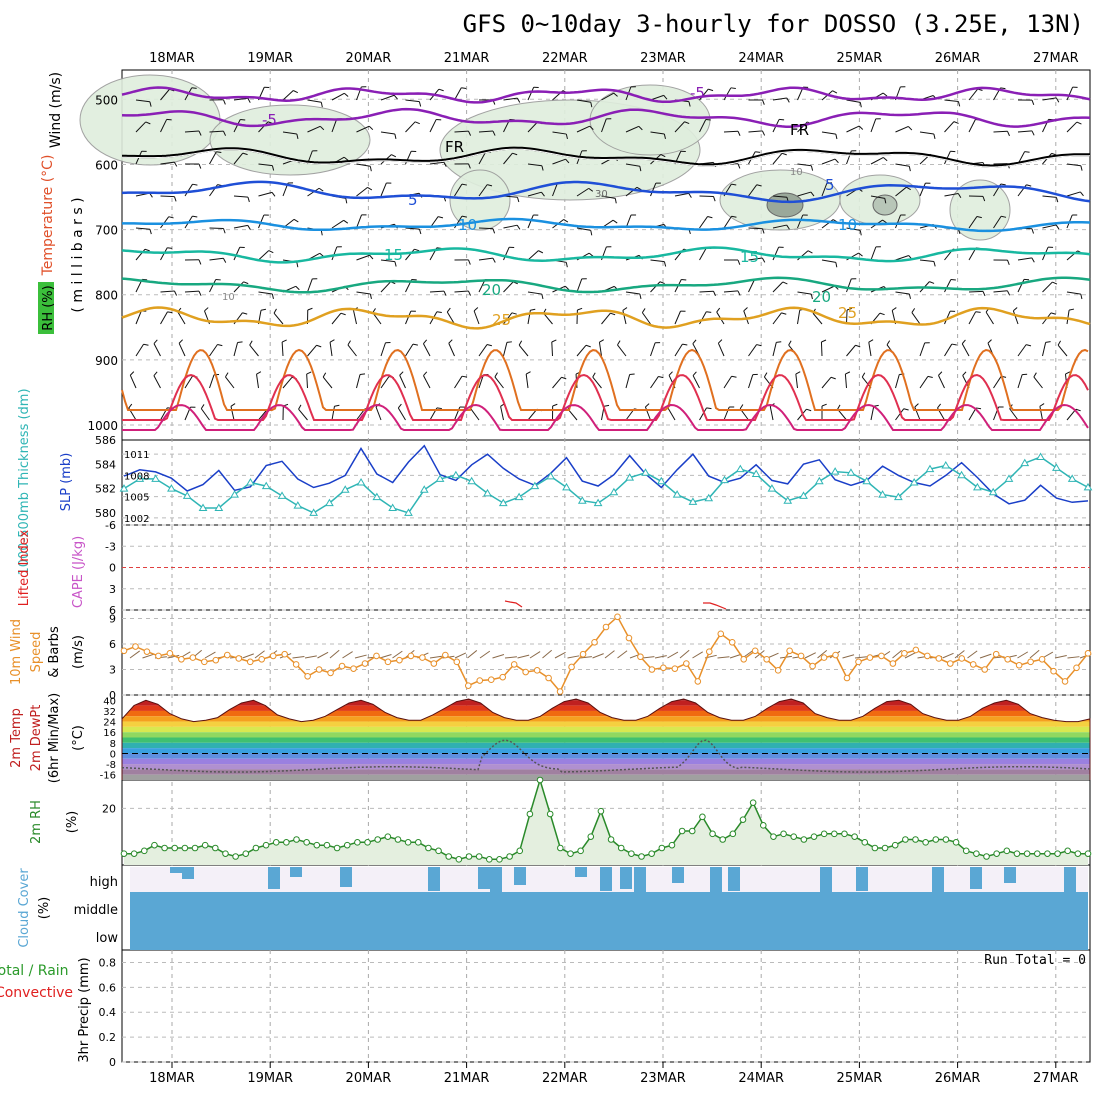  Describe the element at coordinates (54, 652) in the screenshot. I see `wind10m-ylabel-3: & Barbs` at that location.